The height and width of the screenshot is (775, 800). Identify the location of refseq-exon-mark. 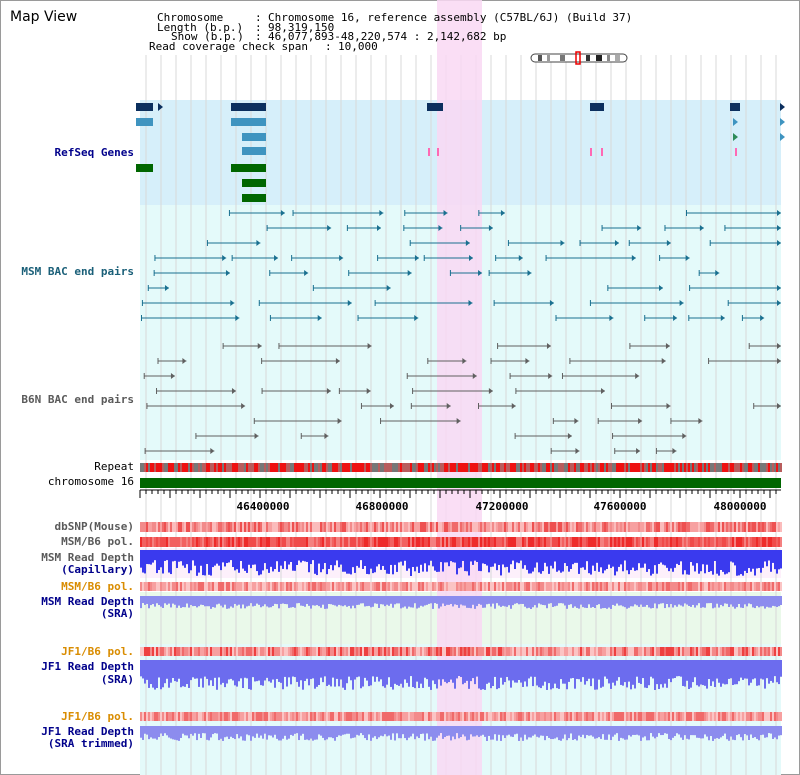
(591, 152).